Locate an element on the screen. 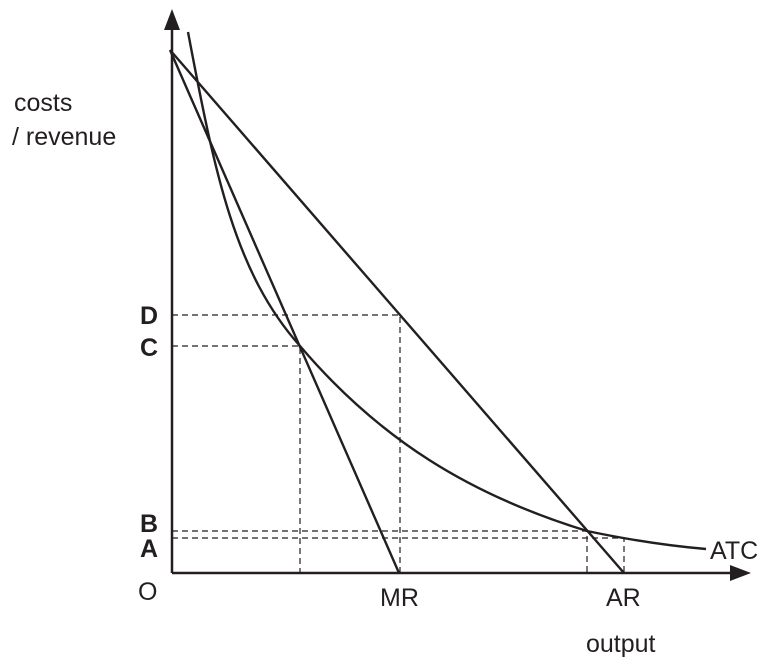  level-label-a: A is located at coordinates (149, 549).